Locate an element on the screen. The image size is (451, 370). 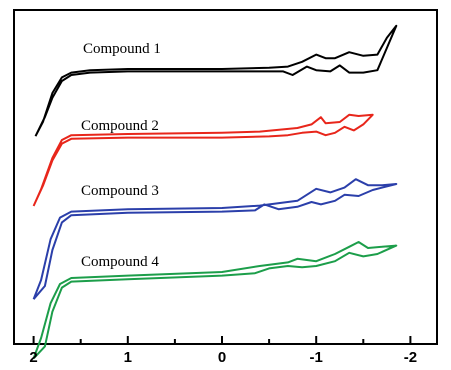
x-tick-label: -2 is located at coordinates (410, 357).